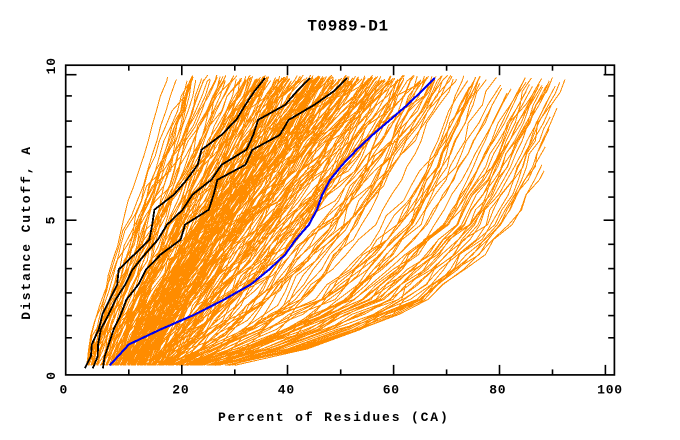  Describe the element at coordinates (610, 389) in the screenshot. I see `svg-text: 100` at that location.